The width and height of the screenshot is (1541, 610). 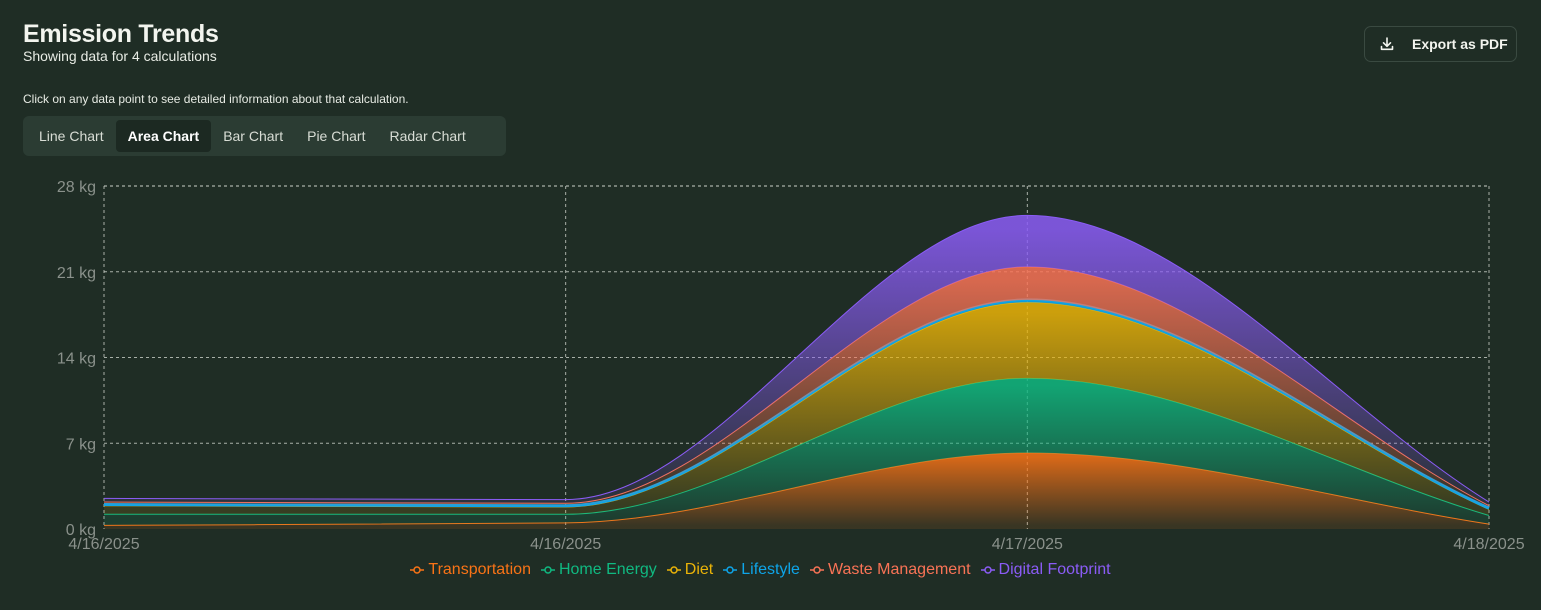 What do you see at coordinates (253, 136) in the screenshot?
I see `tab-bar-chart: Bar Chart` at bounding box center [253, 136].